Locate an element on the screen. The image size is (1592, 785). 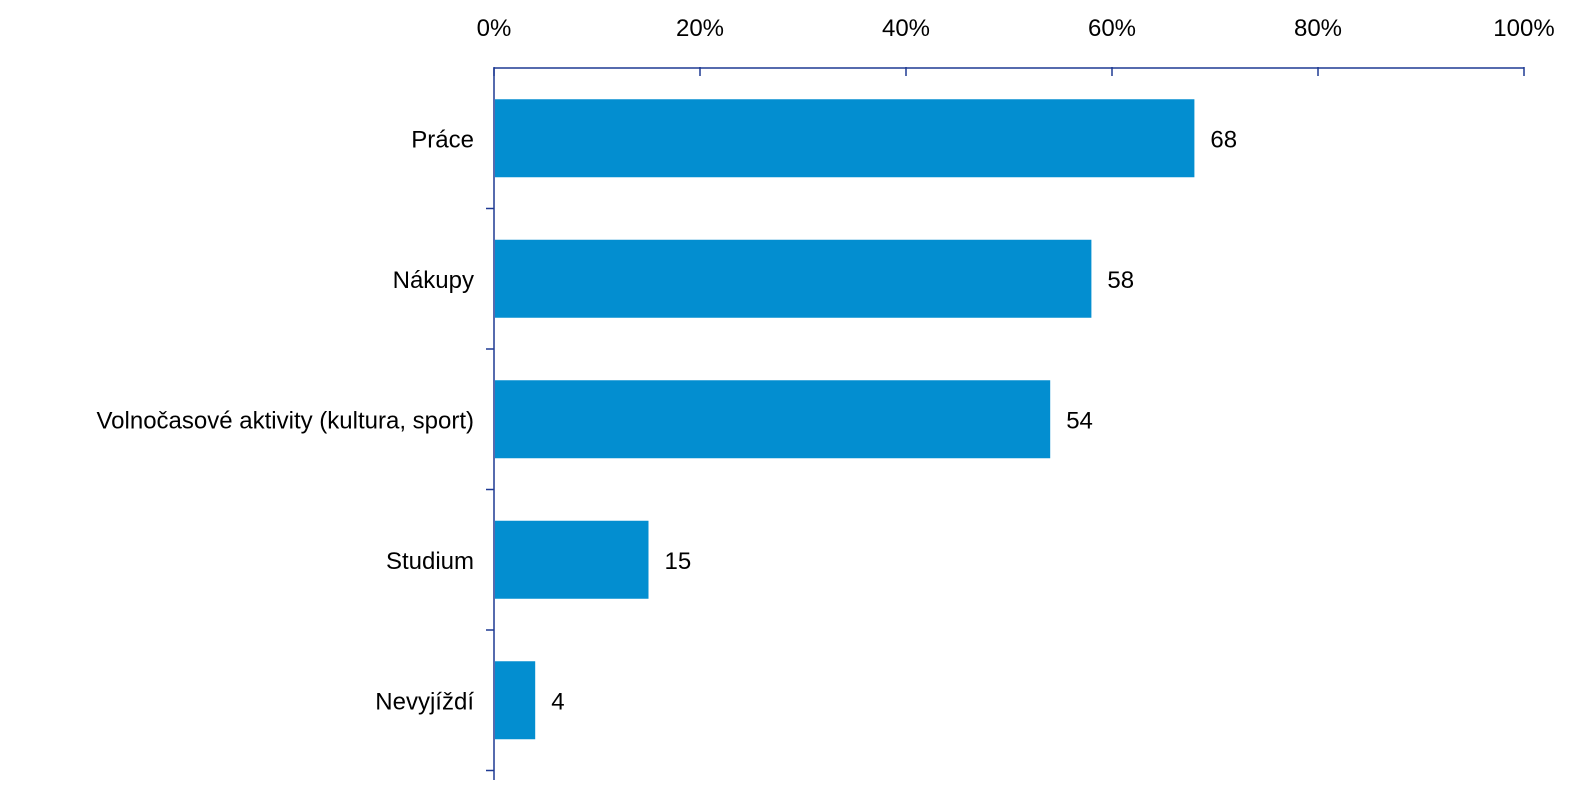
category-label: Nákupy is located at coordinates (433, 280).